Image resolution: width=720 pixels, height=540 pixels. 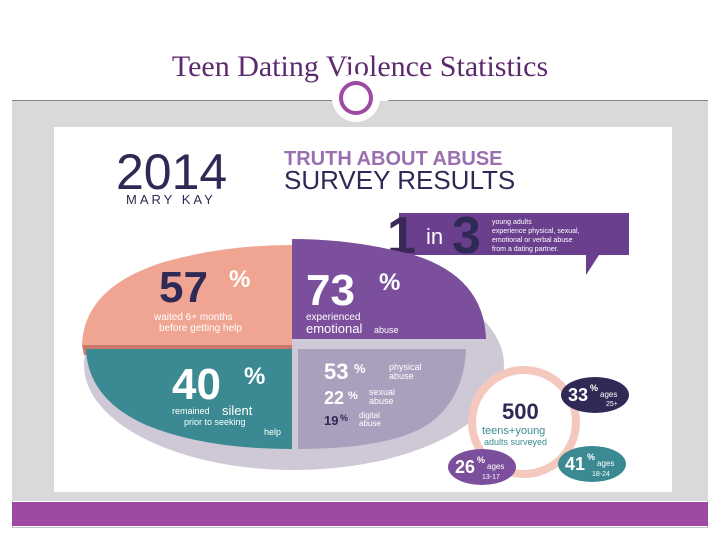 I want to click on callout-text-4: from a dating partner., so click(x=525, y=249).